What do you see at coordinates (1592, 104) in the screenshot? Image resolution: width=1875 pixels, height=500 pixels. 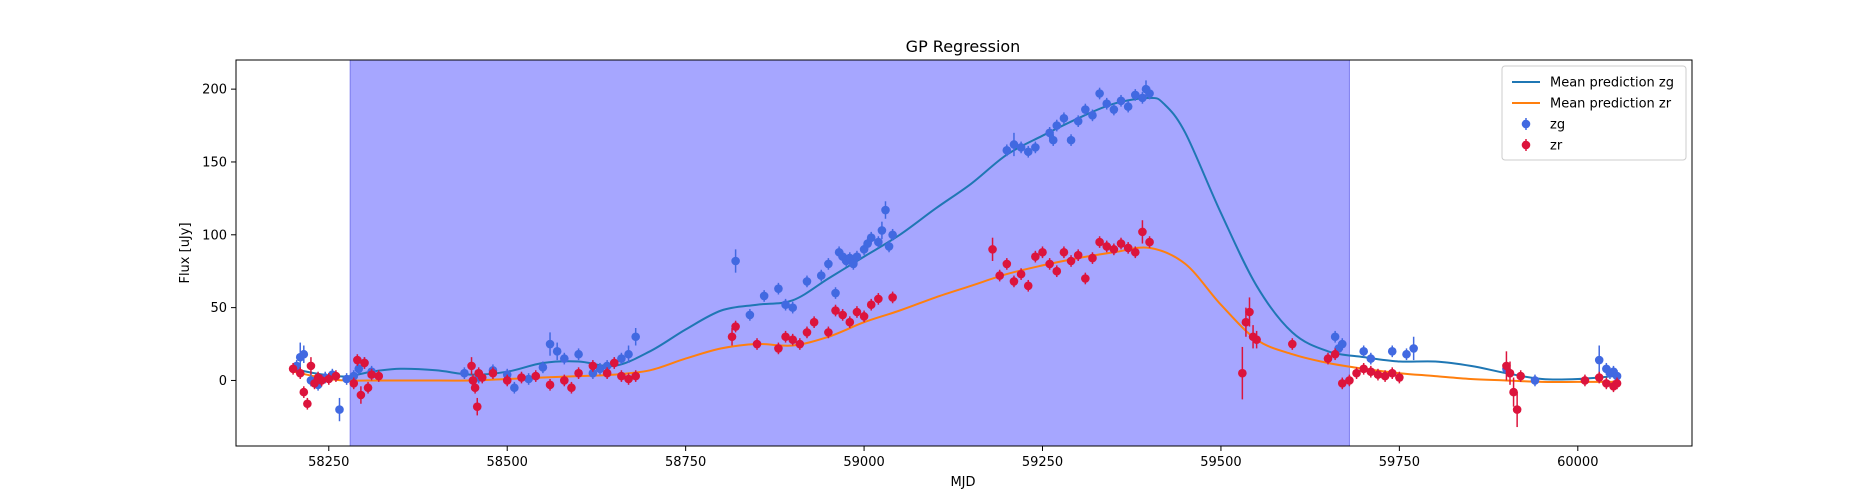 I see `legend-item-1: Mean prediction zr` at bounding box center [1592, 104].